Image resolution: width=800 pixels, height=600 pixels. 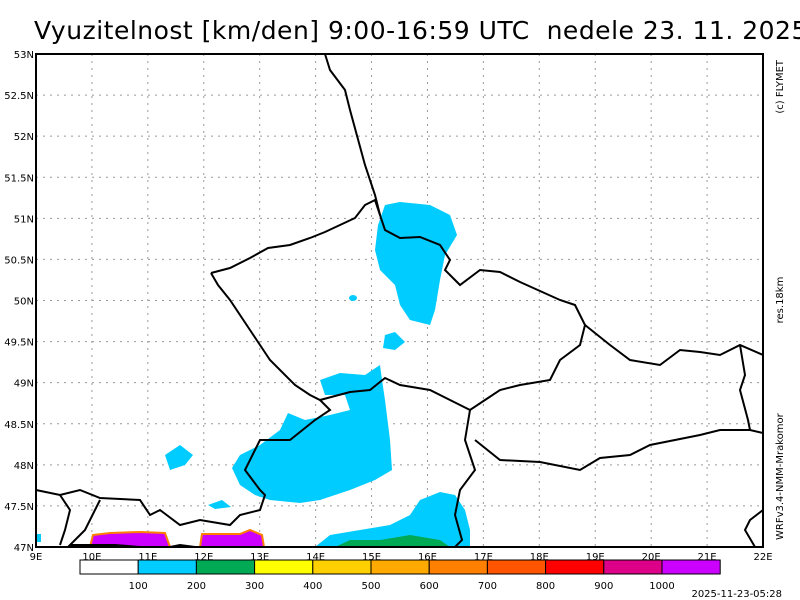 I want to click on border-poland-slovakia, so click(x=674, y=345).